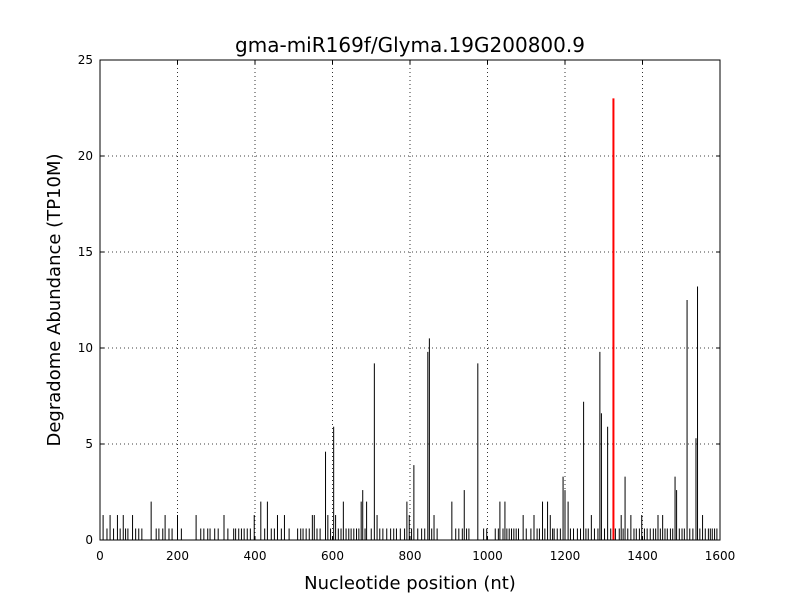 This screenshot has width=800, height=600. I want to click on x-tick-label: 800, so click(410, 556).